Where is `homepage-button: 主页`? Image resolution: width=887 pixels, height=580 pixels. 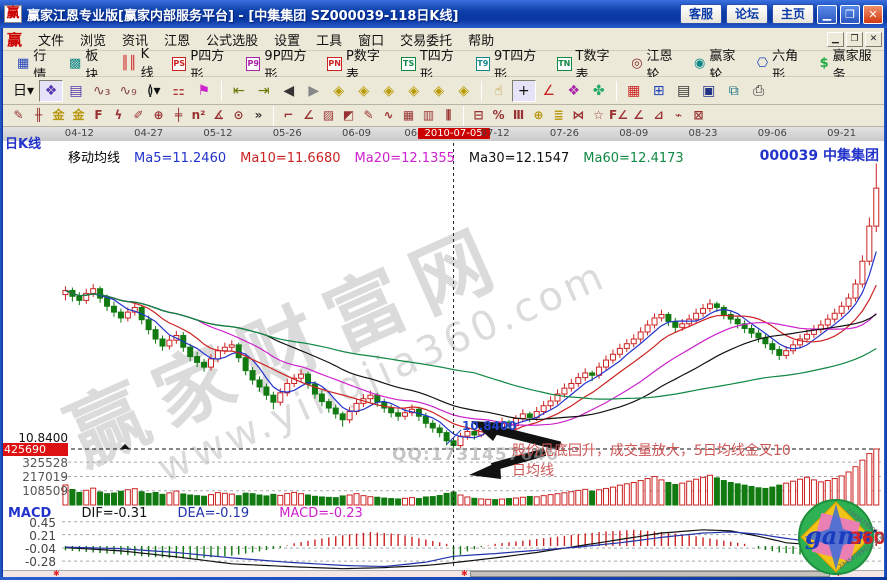
homepage-button: 主页 is located at coordinates (792, 14).